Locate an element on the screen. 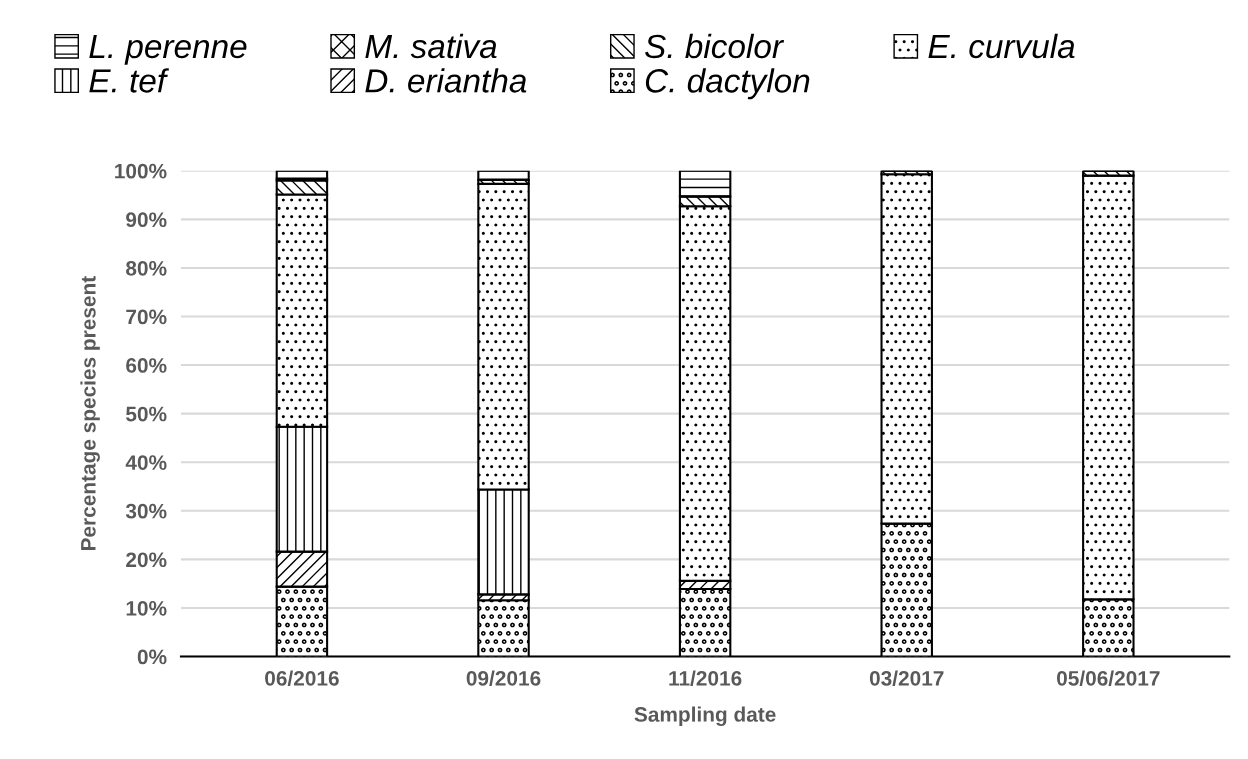 Image resolution: width=1248 pixels, height=759 pixels. y-tick-label: 10% is located at coordinates (146, 608).